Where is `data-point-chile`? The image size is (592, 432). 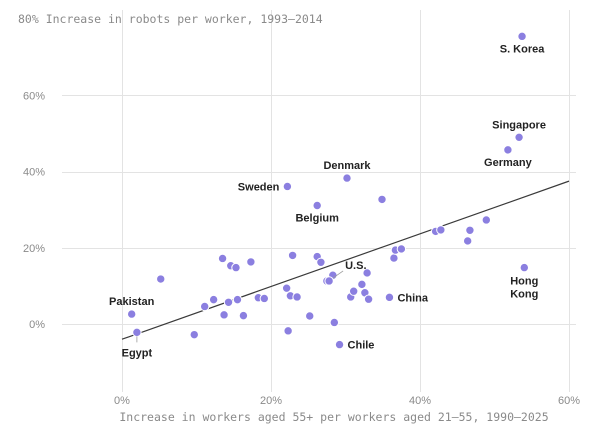 data-point-chile is located at coordinates (339, 344).